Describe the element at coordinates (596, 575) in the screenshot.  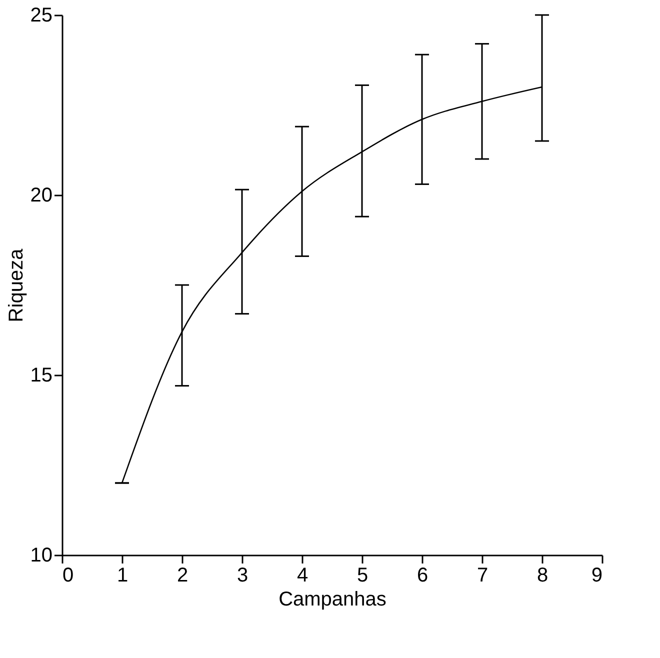
I see `x-tick-label: 9` at that location.